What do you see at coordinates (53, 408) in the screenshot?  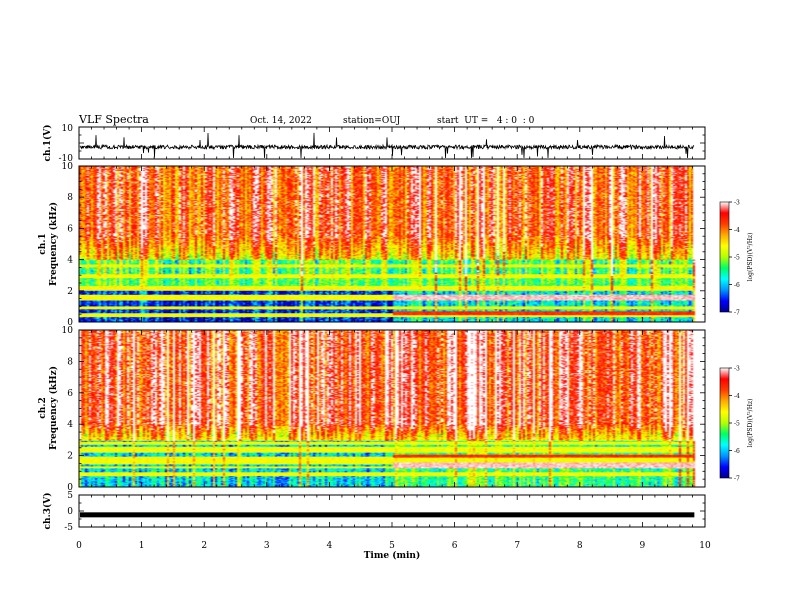 I see `ch2-spectrogram-ylabel-freq: Frequency (kHz)` at bounding box center [53, 408].